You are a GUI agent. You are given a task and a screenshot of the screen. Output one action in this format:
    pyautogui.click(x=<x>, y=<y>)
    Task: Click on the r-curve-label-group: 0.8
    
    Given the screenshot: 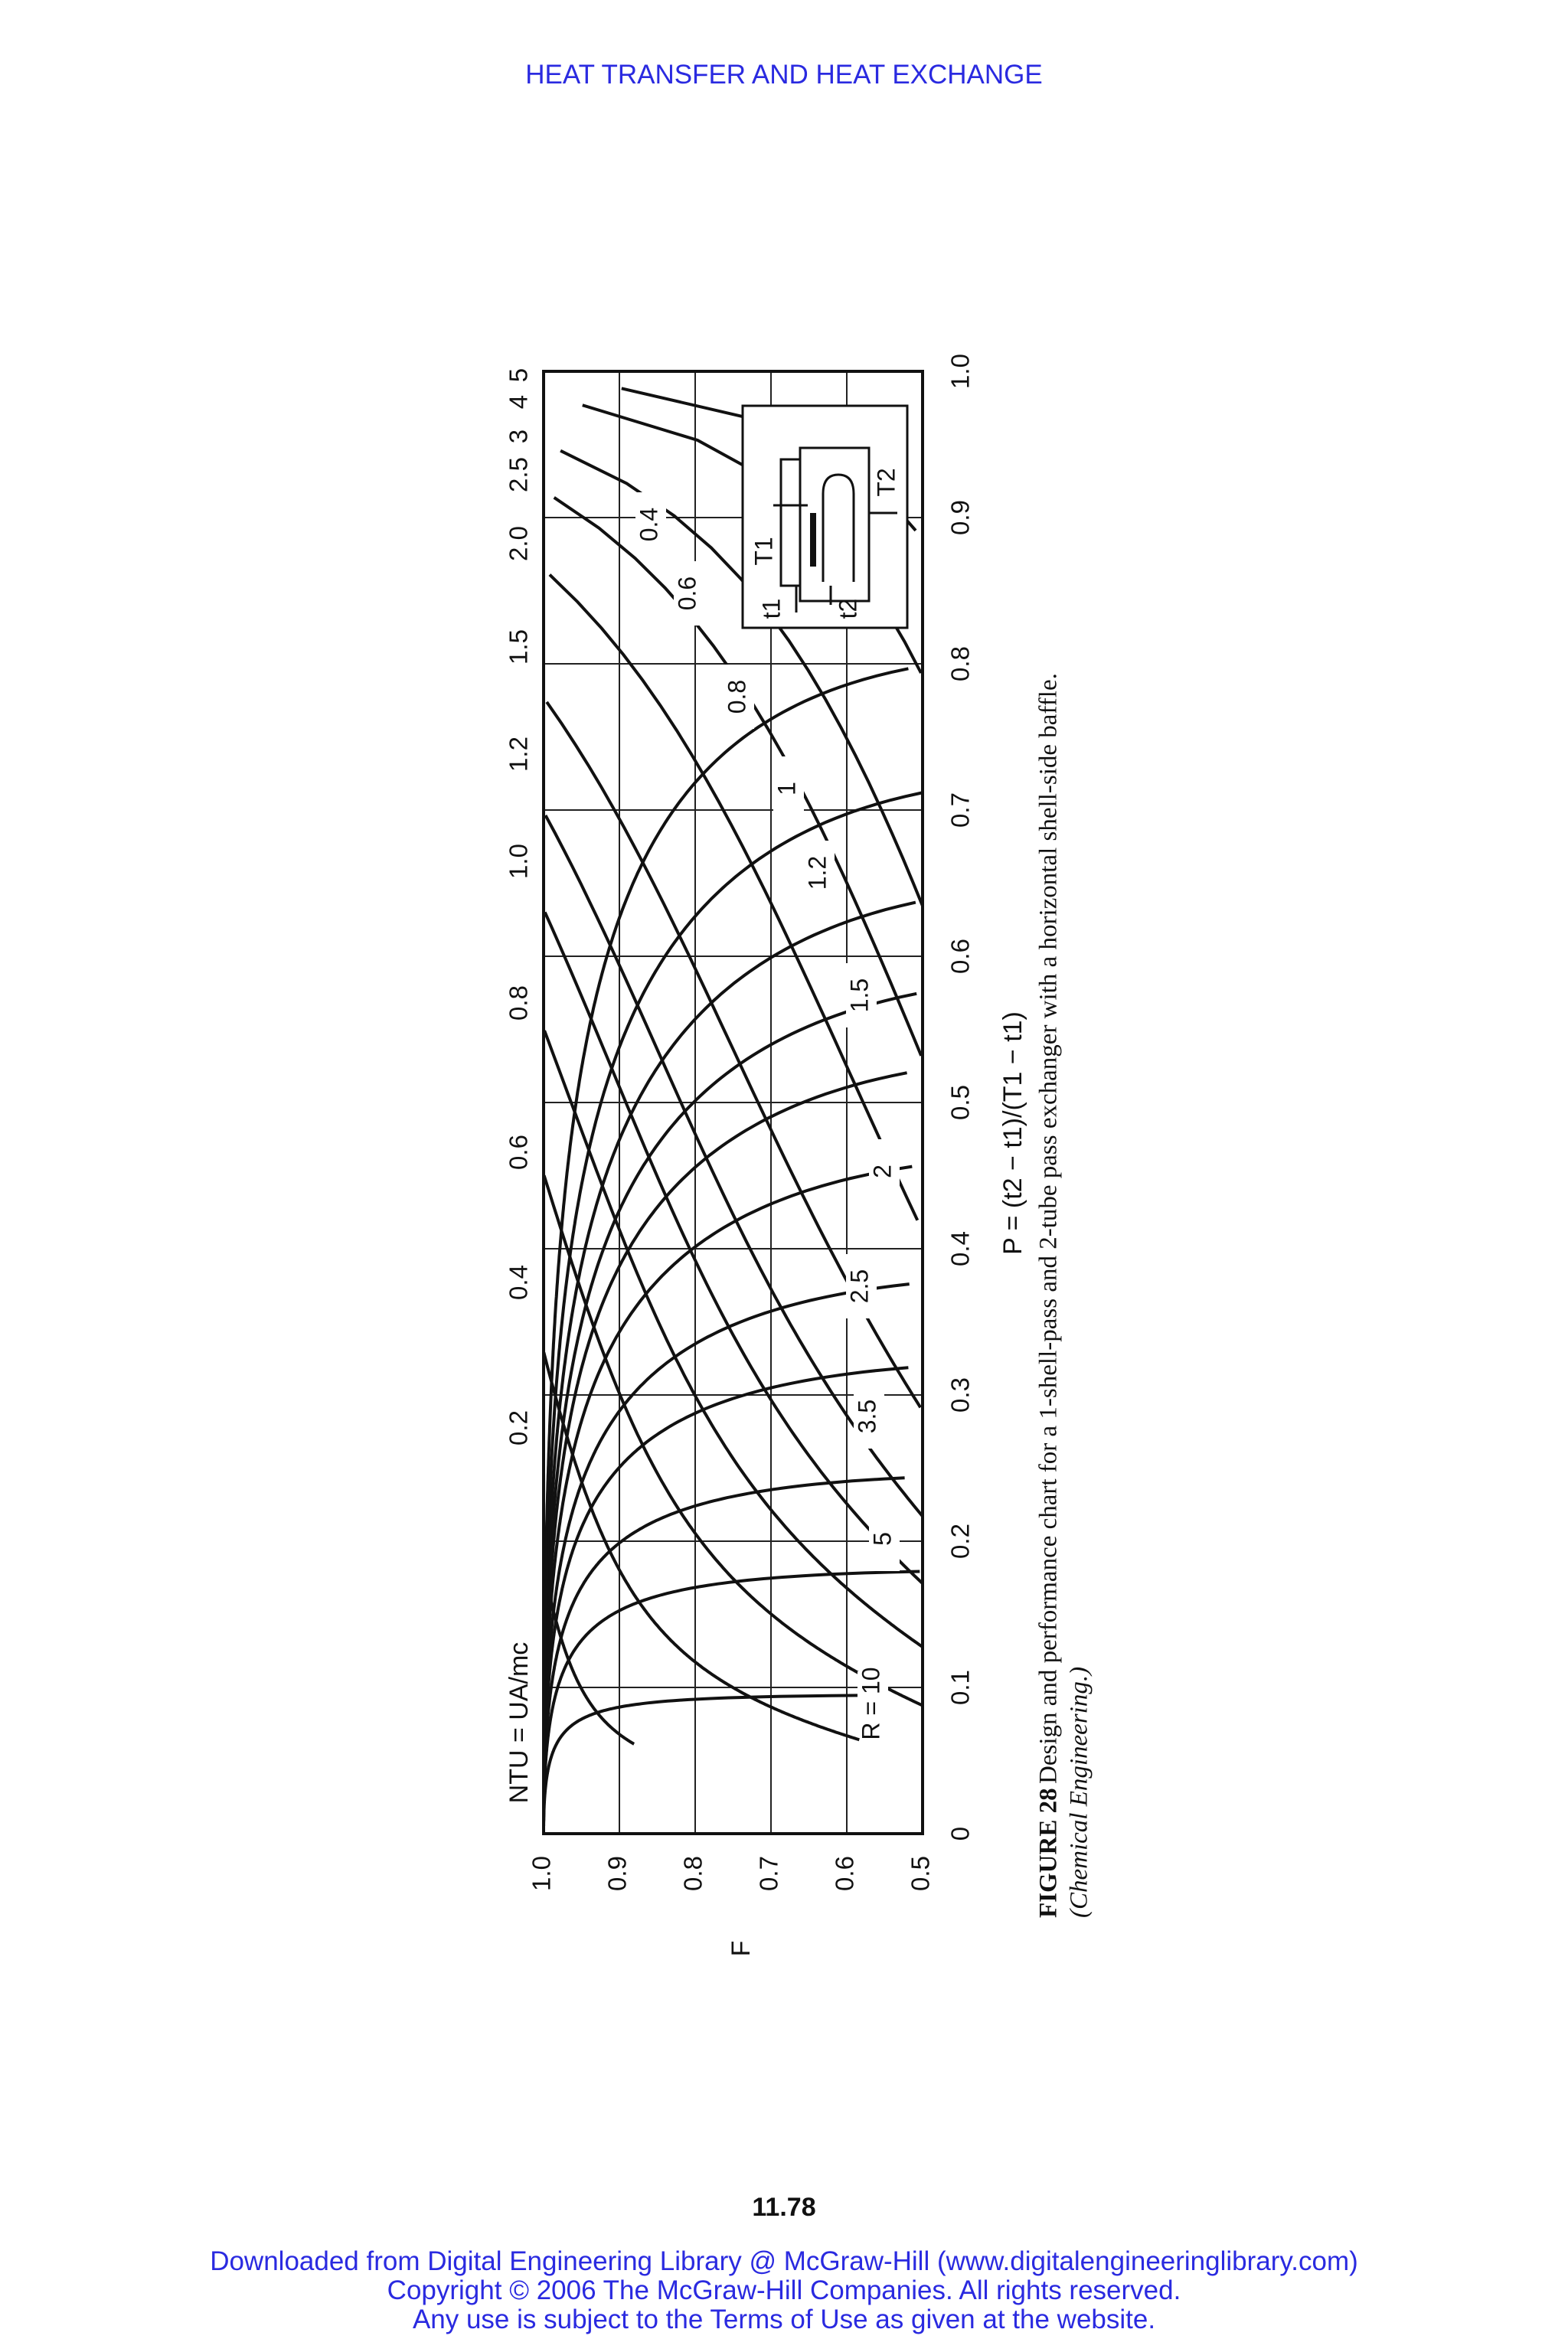 What is the action you would take?
    pyautogui.click(x=738, y=697)
    